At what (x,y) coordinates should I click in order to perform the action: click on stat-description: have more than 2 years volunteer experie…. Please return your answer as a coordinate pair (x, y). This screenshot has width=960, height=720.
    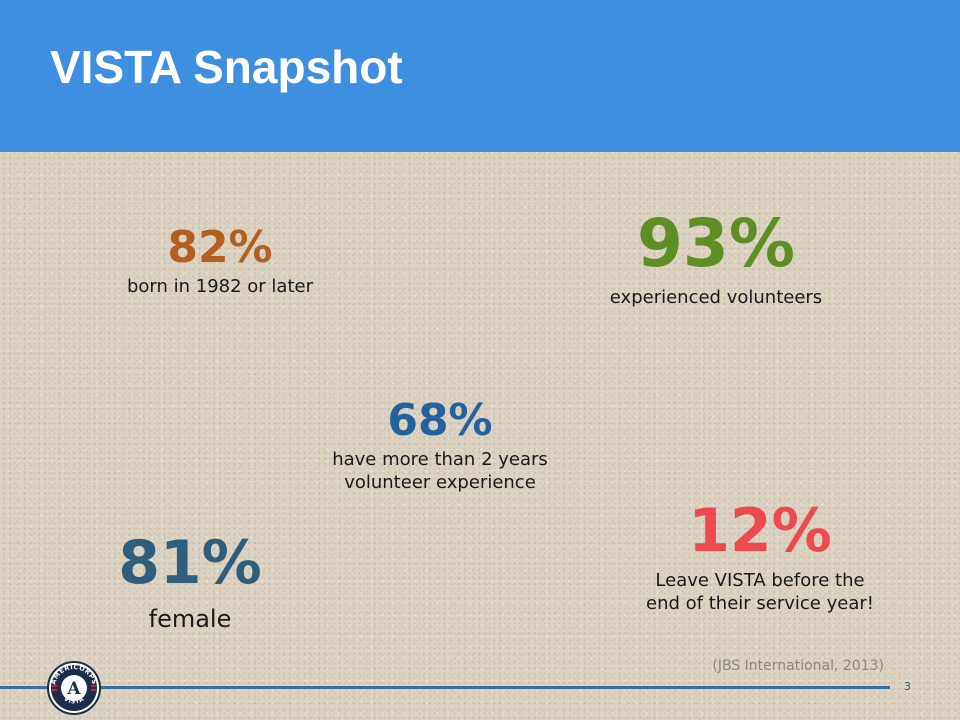
    Looking at the image, I should click on (440, 471).